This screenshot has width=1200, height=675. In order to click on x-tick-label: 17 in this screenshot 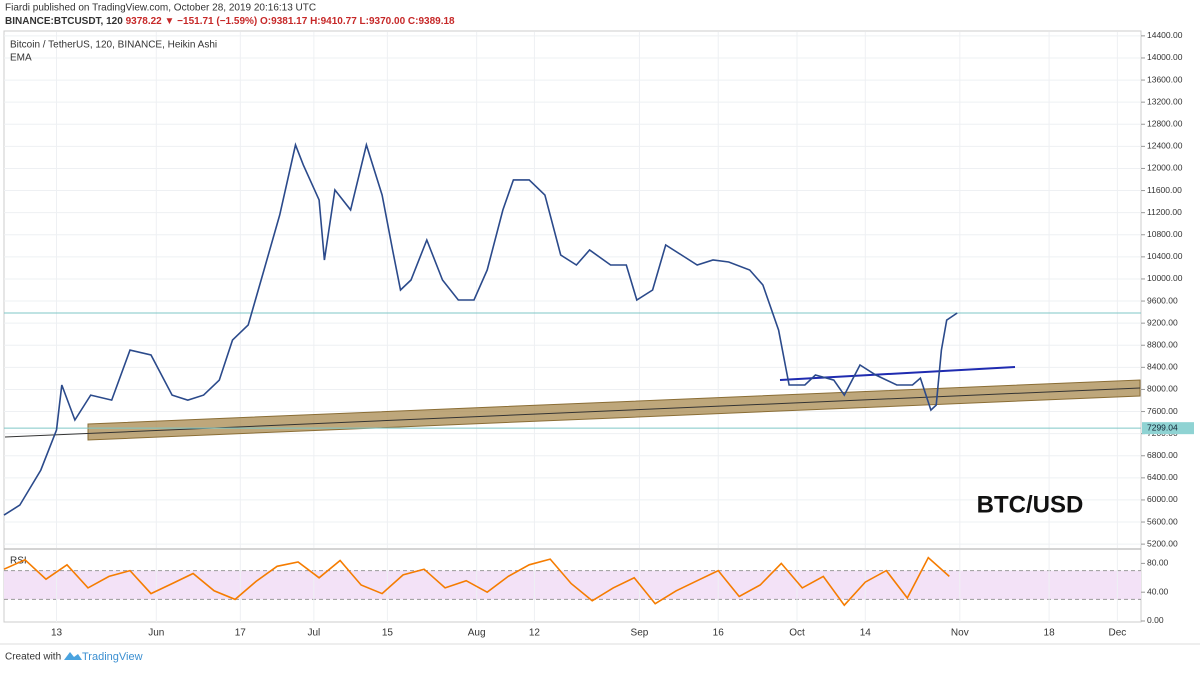, I will do `click(241, 633)`.